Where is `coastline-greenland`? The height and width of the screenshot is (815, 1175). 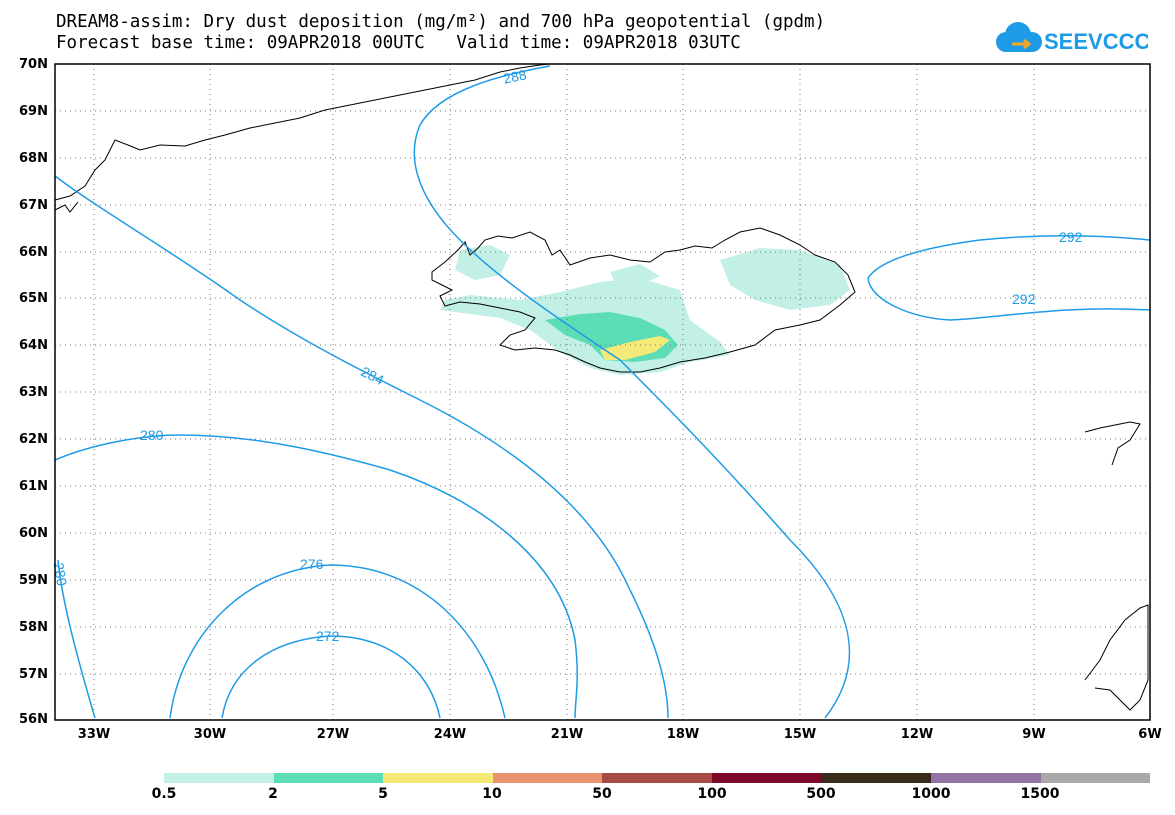
coastline-greenland is located at coordinates (302, 132).